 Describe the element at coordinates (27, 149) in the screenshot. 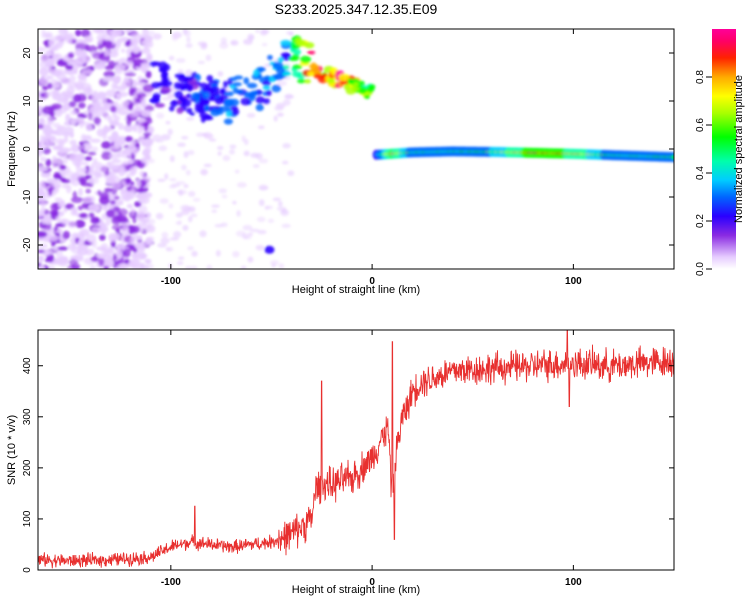

I see `y-tick-label: 0` at that location.